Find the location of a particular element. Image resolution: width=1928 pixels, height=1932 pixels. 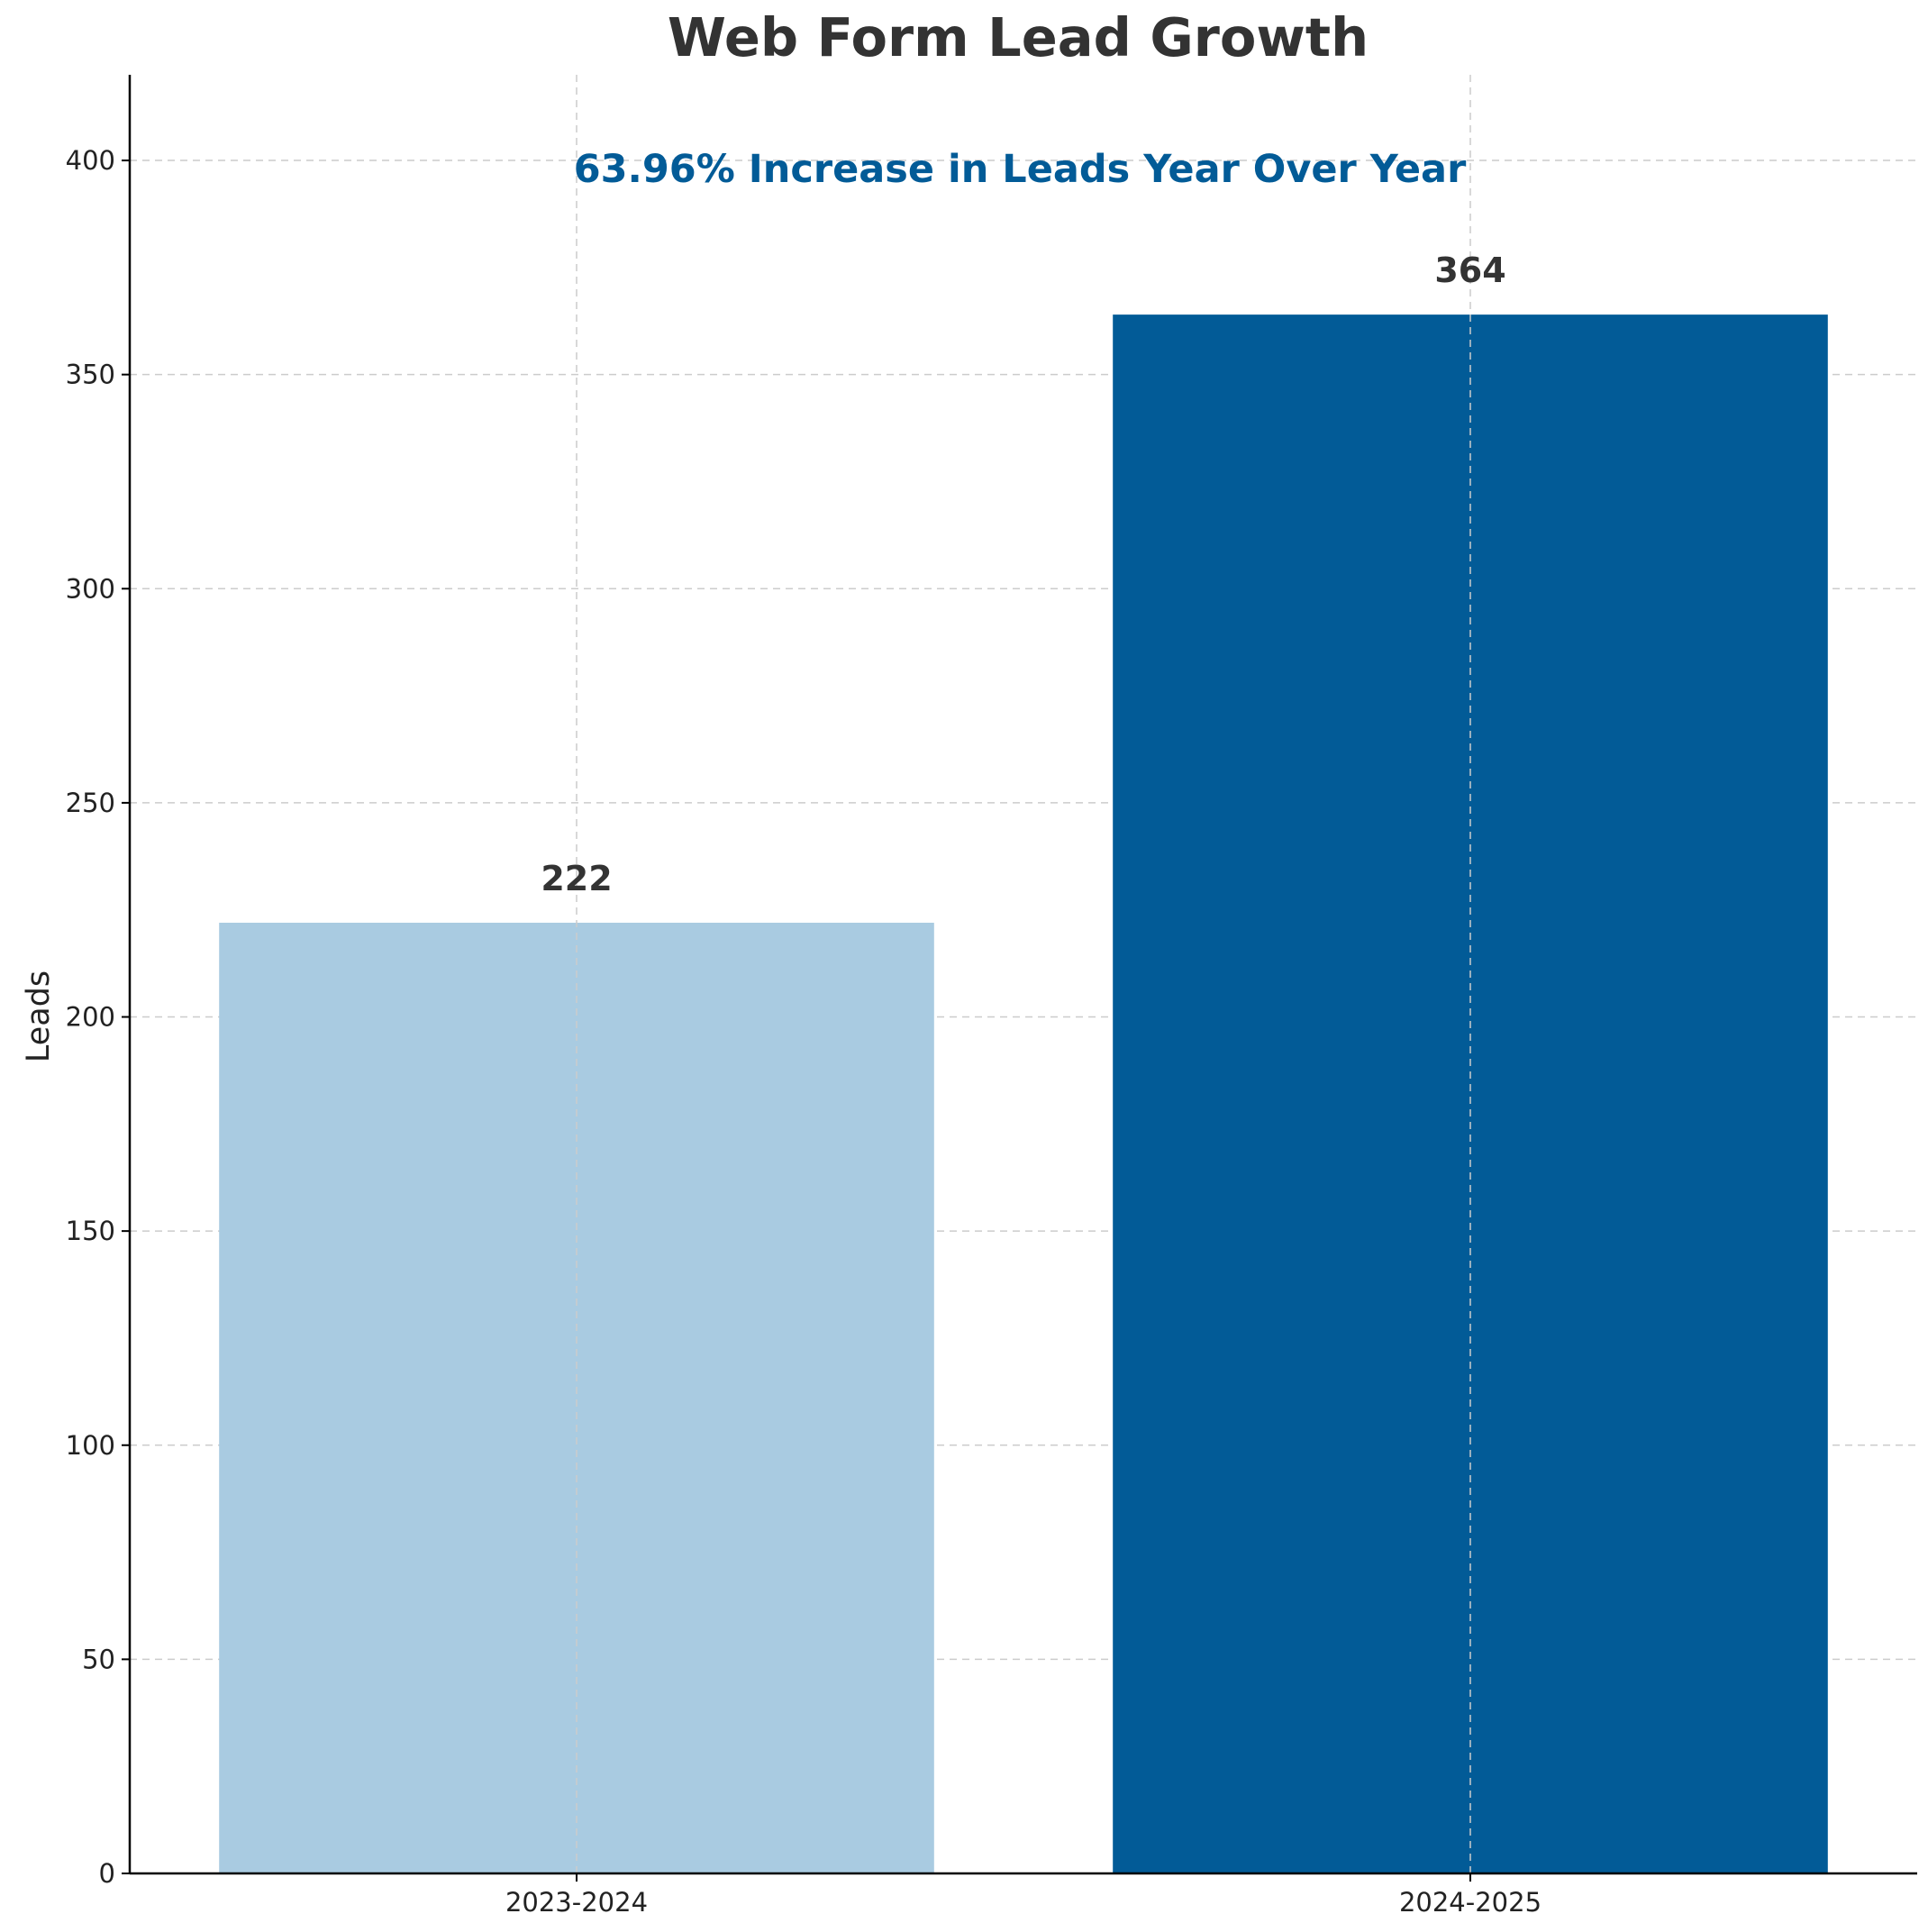

y-tick-label: 400 is located at coordinates (90, 160).